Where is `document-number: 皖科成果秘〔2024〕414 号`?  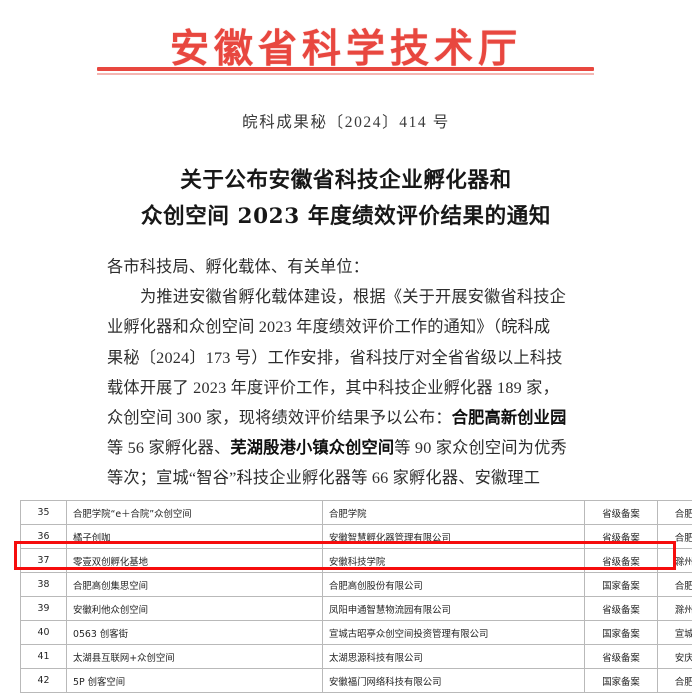 document-number: 皖科成果秘〔2024〕414 号 is located at coordinates (346, 121).